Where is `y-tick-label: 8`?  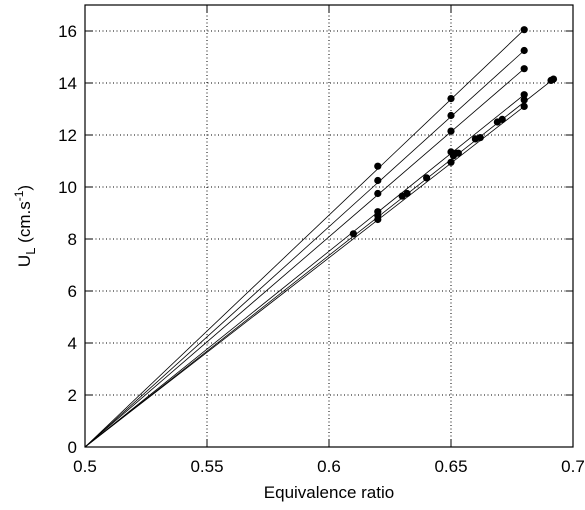
y-tick-label: 8 is located at coordinates (72, 239).